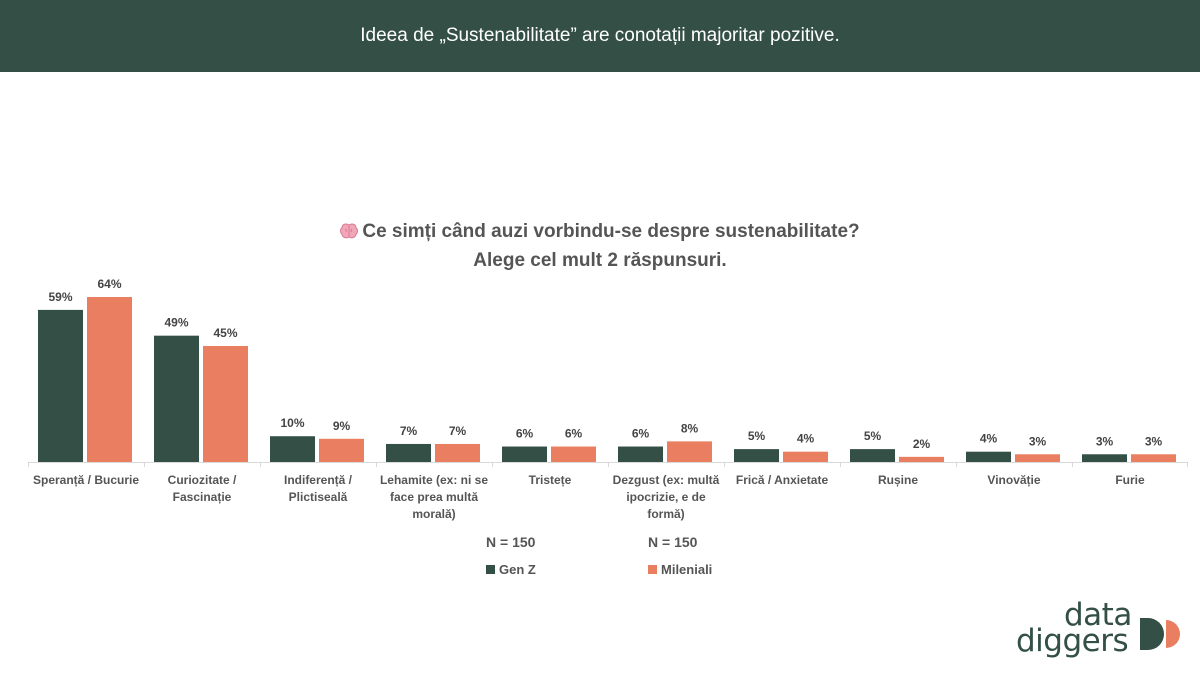 The image size is (1200, 675). I want to click on data-label-genz-3: 7%, so click(409, 431).